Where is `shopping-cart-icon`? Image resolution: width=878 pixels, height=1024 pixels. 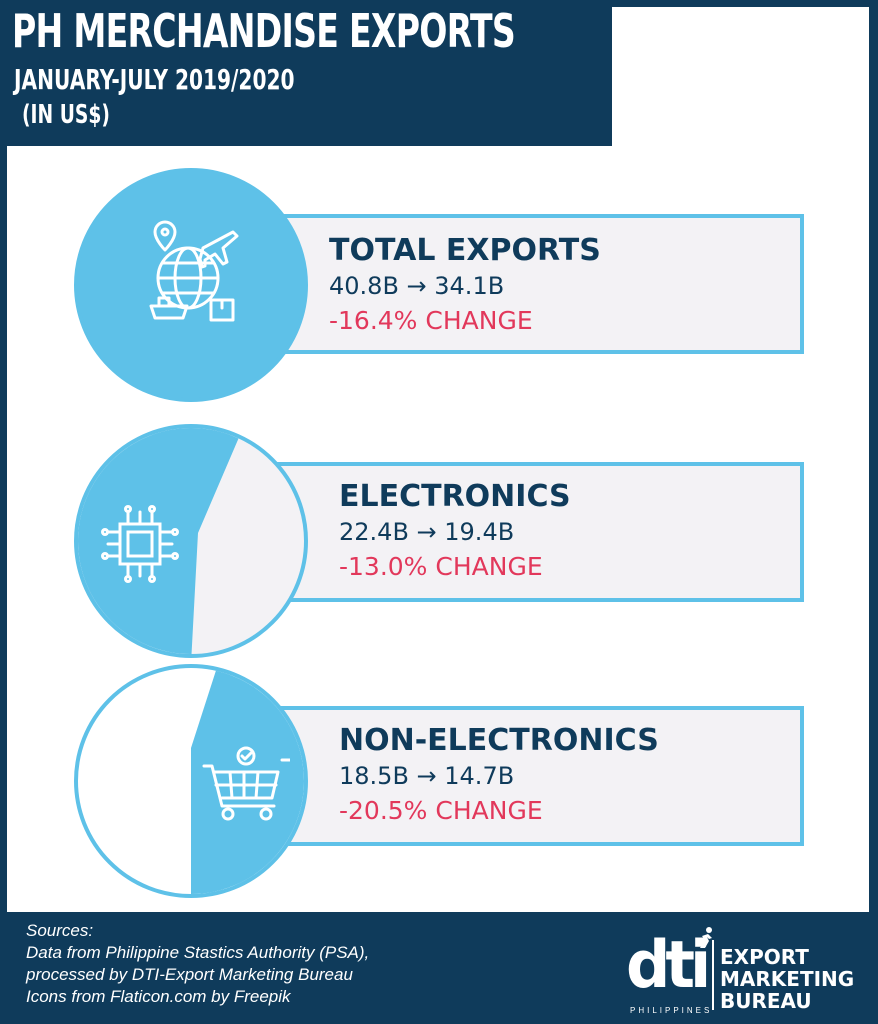
shopping-cart-icon is located at coordinates (246, 783).